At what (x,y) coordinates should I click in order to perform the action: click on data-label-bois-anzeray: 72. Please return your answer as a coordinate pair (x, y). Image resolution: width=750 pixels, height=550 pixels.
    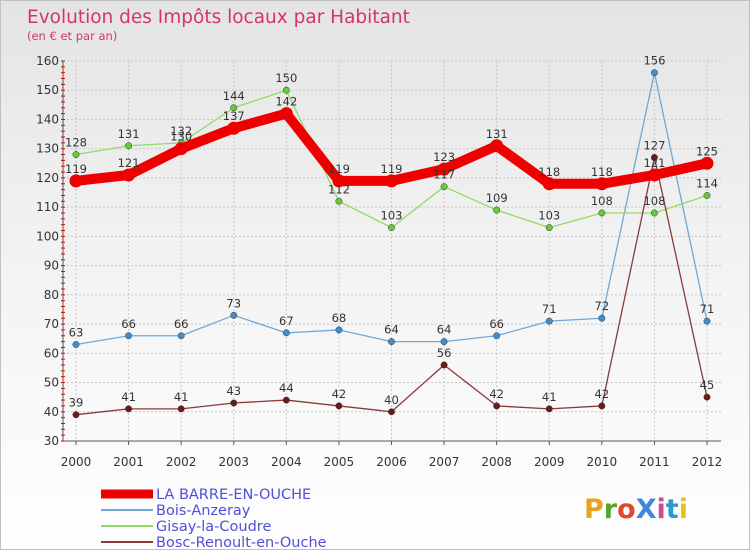
    Looking at the image, I should click on (602, 306).